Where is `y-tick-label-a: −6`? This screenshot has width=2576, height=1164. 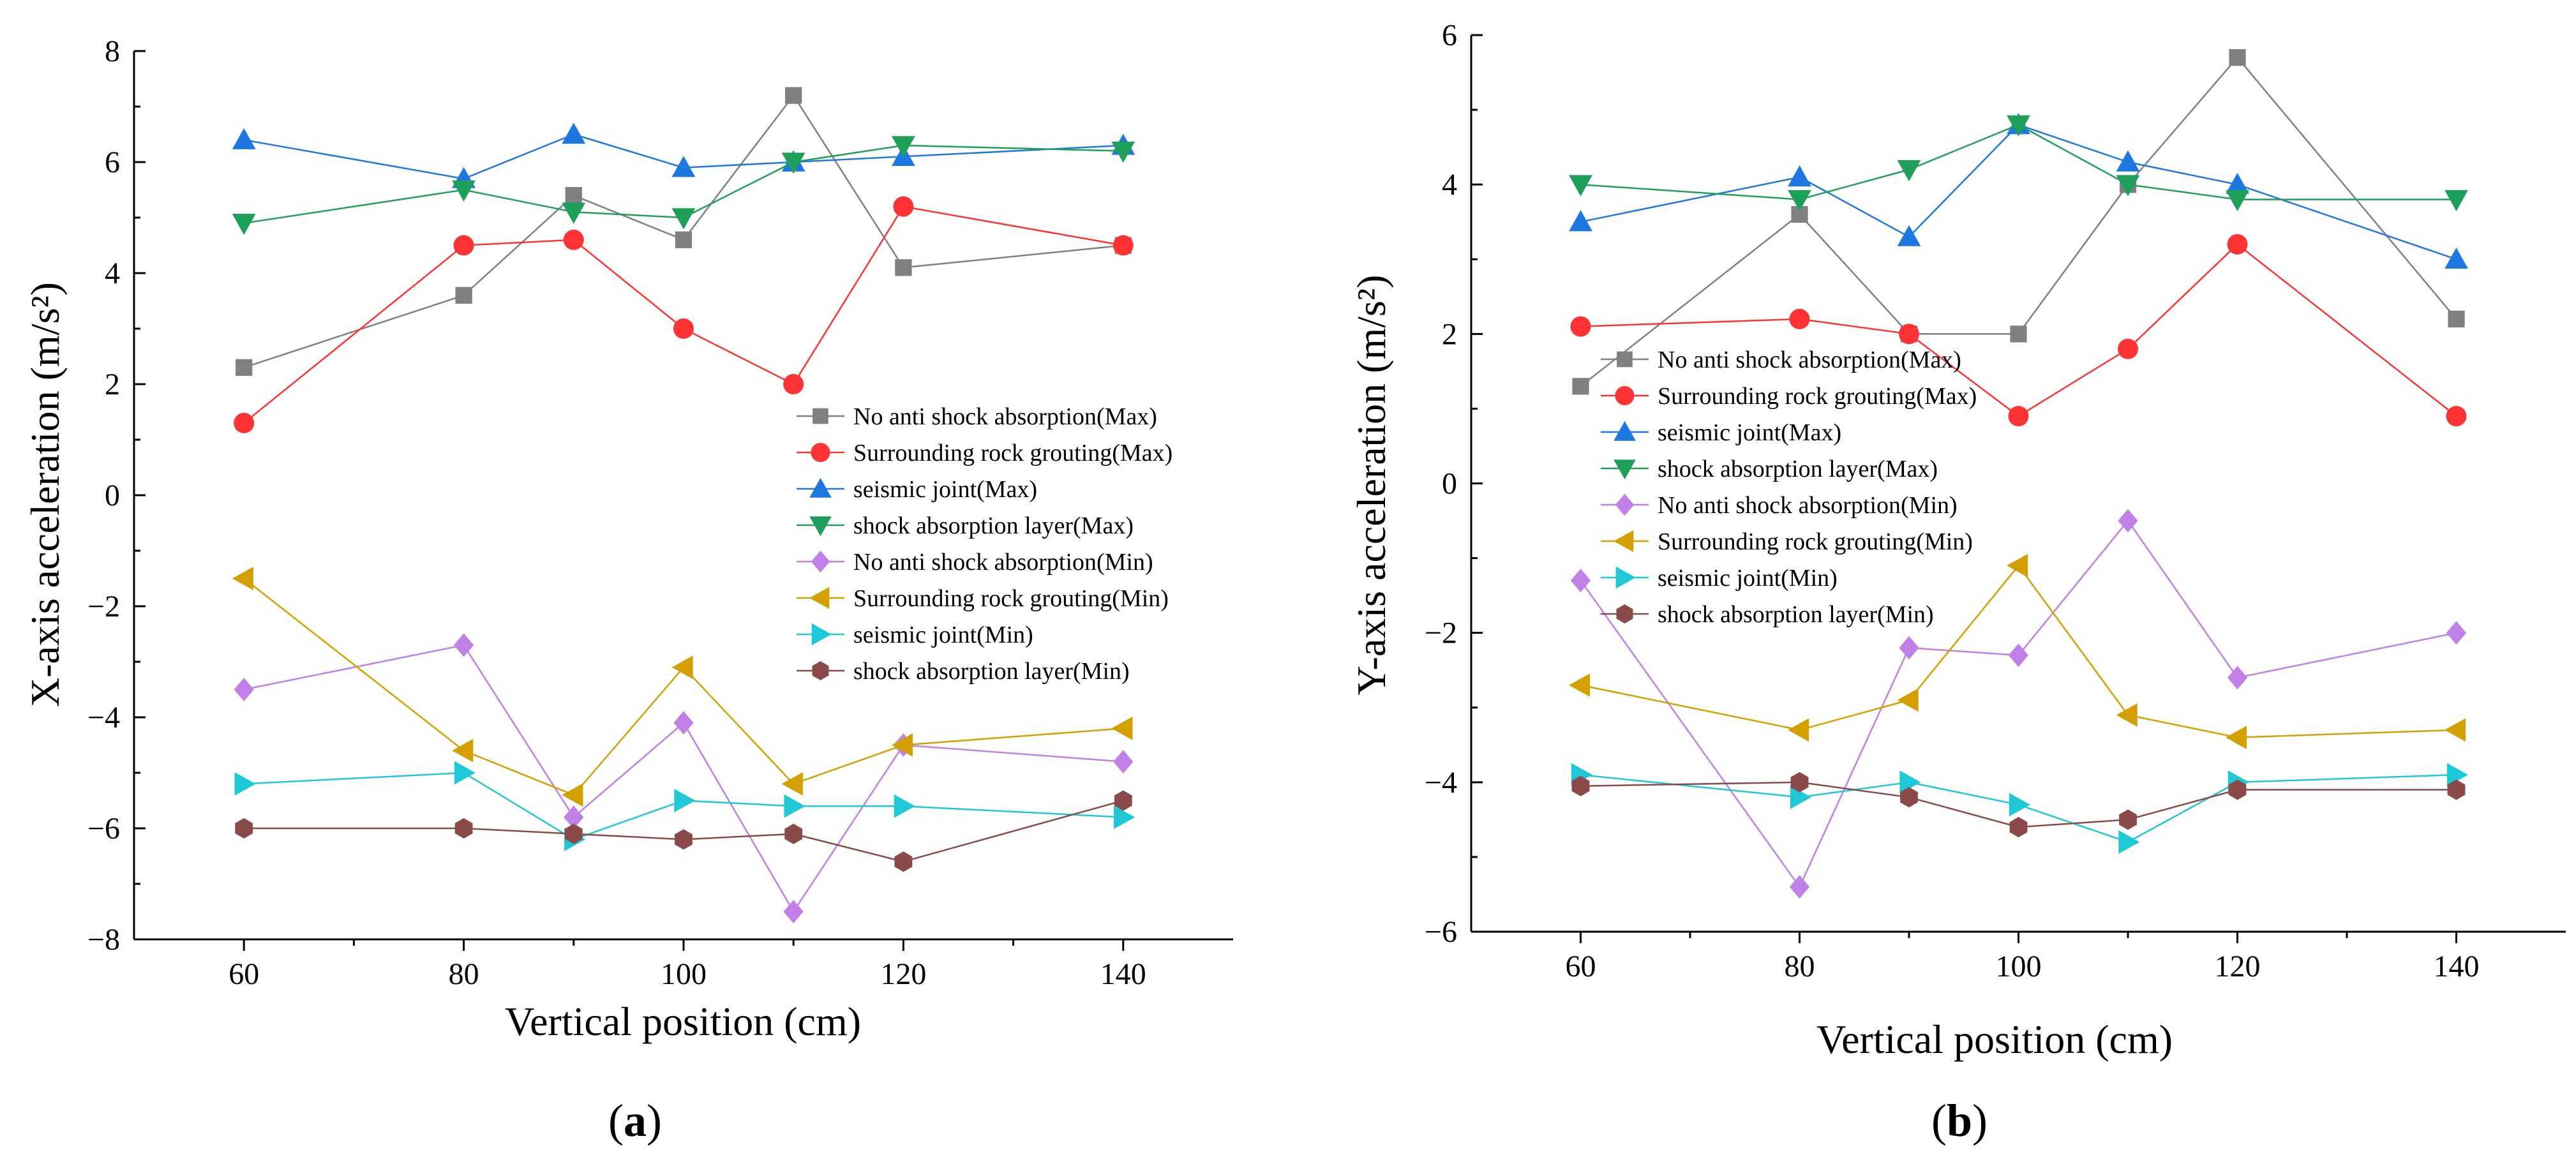
y-tick-label-a: −6 is located at coordinates (103, 829).